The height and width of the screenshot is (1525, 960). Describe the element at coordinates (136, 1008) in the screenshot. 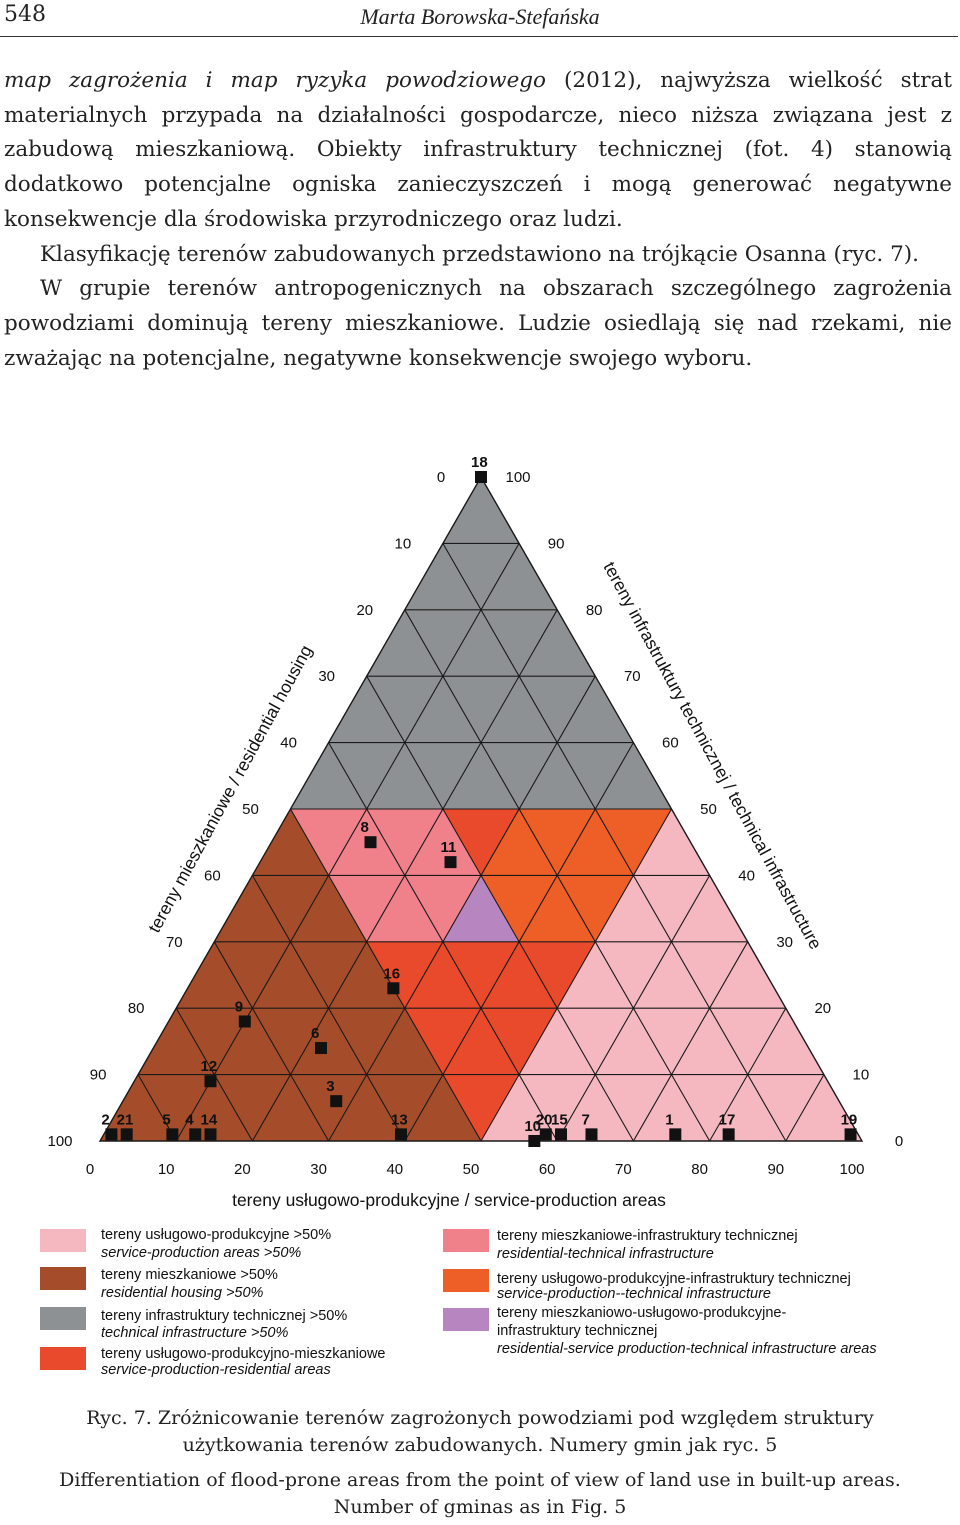

I see `tick-label-left: 80` at that location.